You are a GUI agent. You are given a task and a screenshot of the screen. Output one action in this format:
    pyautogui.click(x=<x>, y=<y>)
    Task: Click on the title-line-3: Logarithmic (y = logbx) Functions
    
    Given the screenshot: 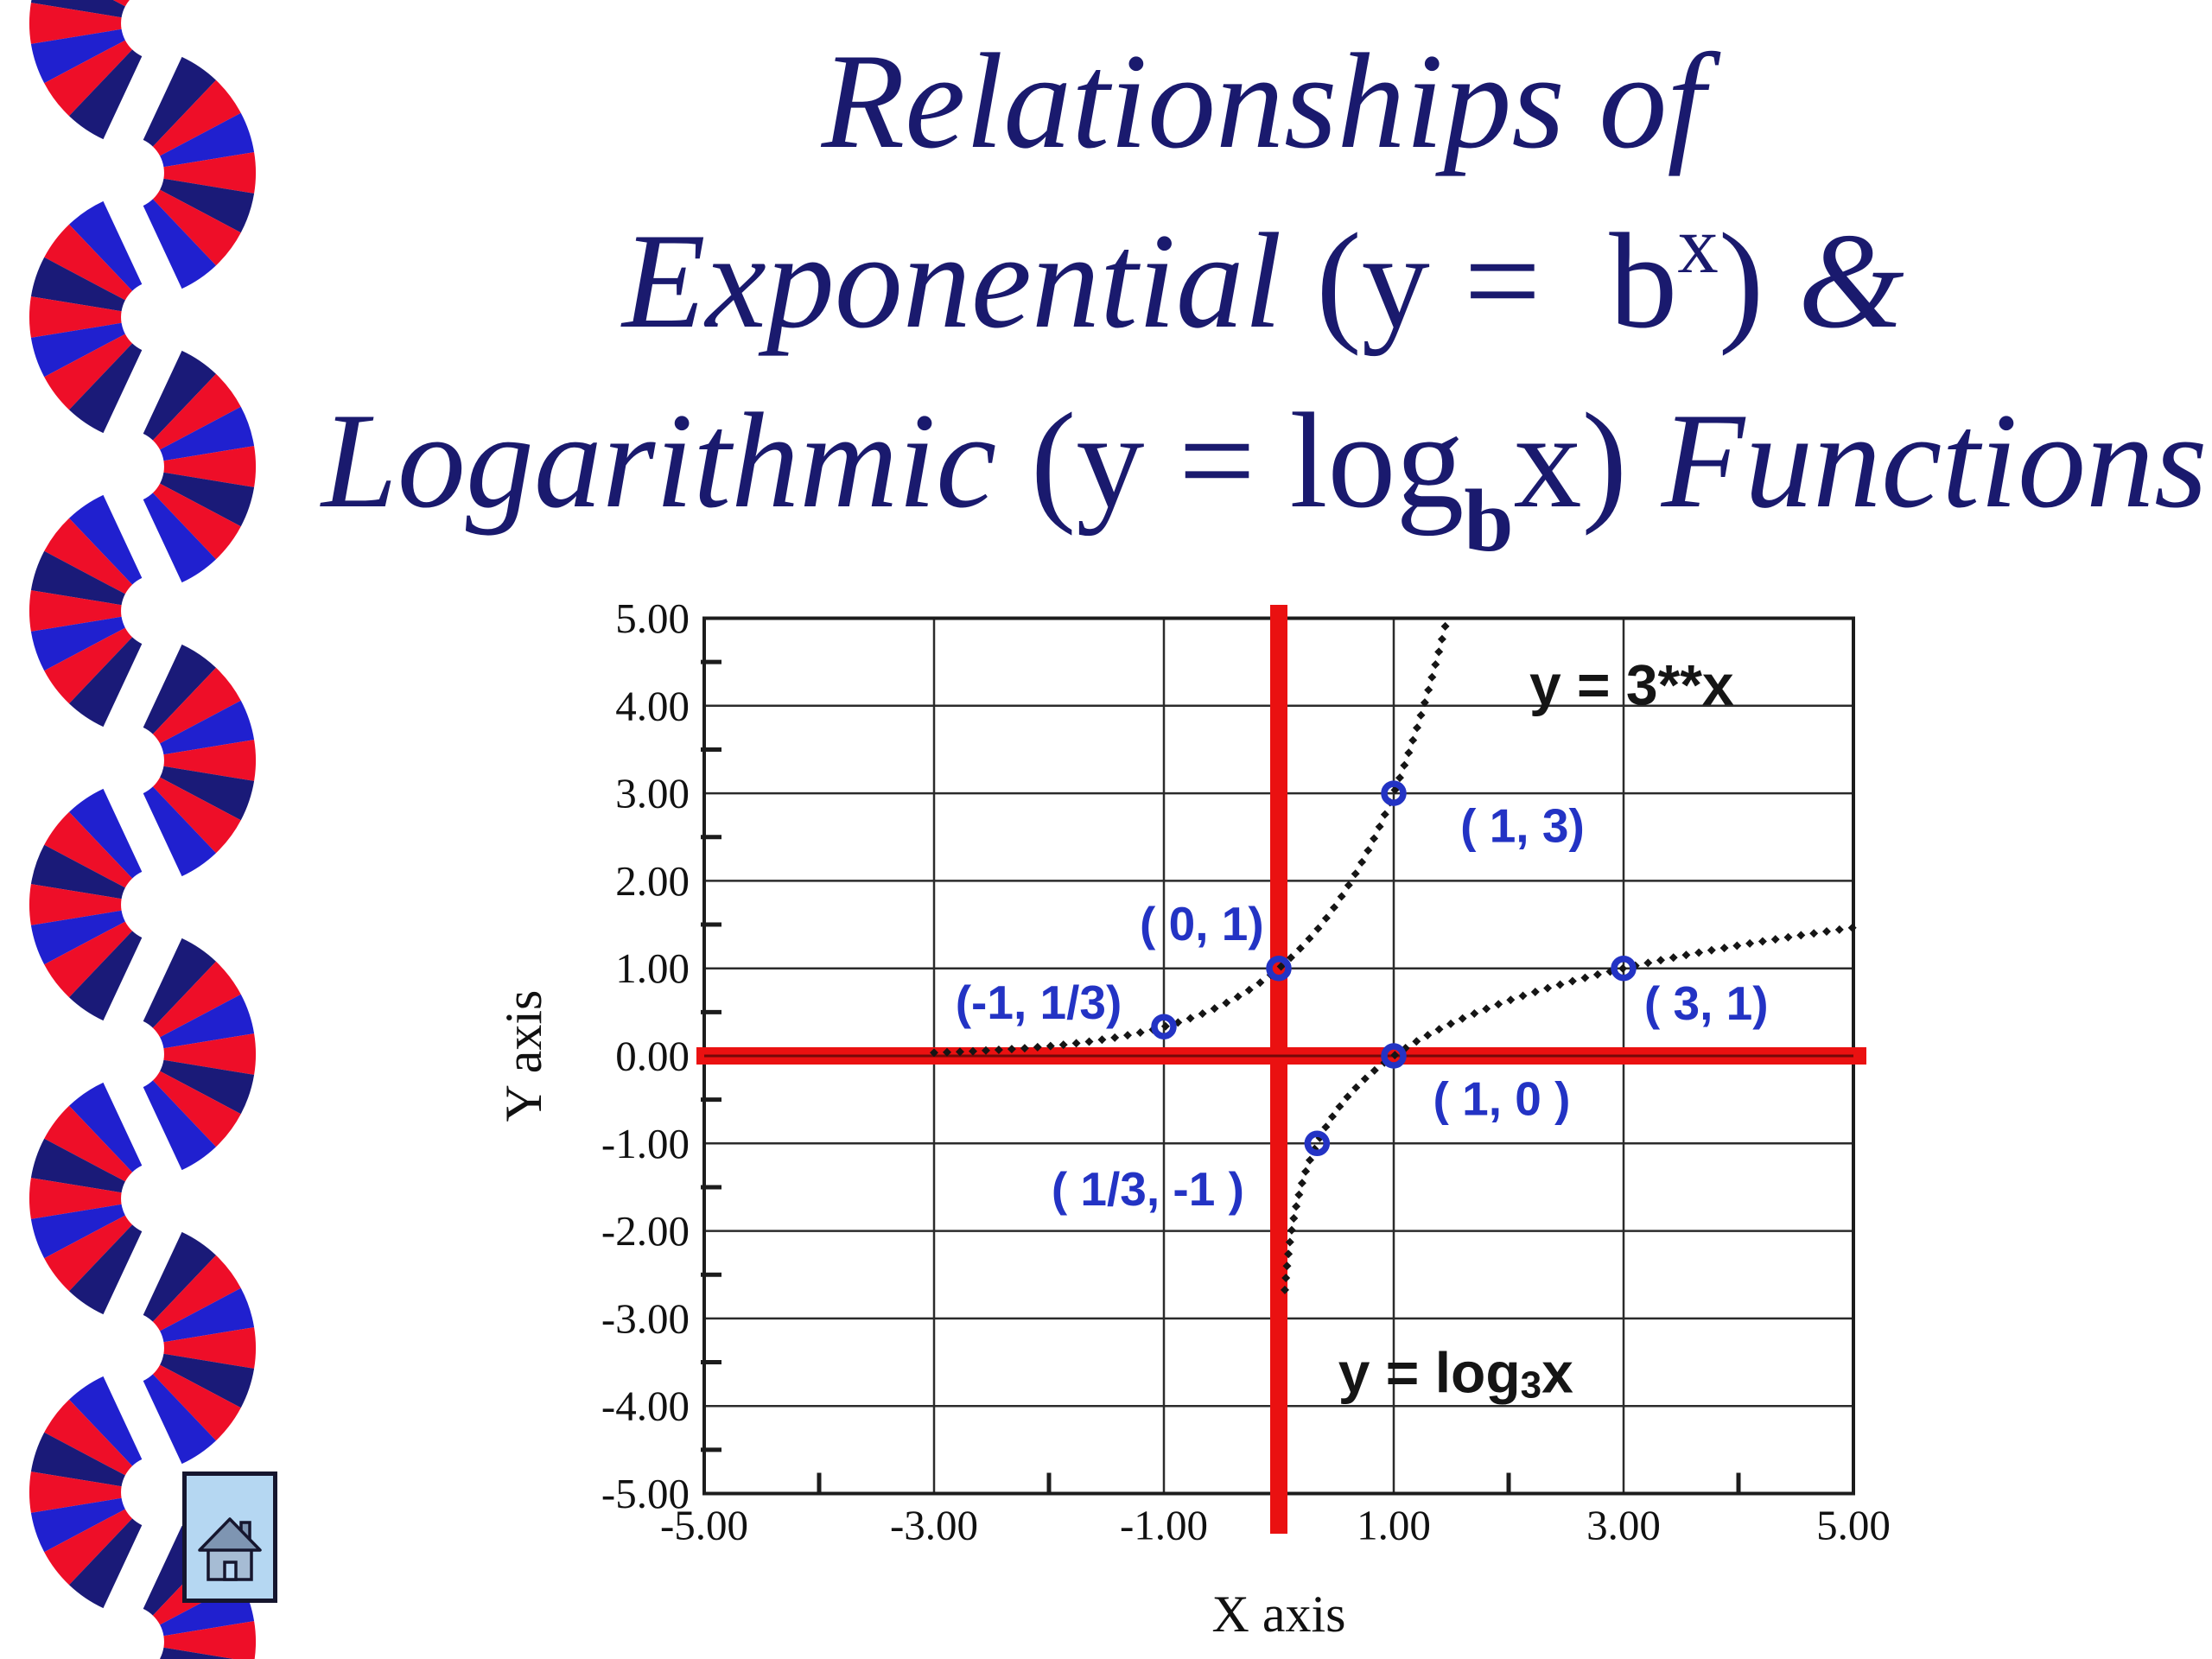 What is the action you would take?
    pyautogui.click(x=1264, y=468)
    